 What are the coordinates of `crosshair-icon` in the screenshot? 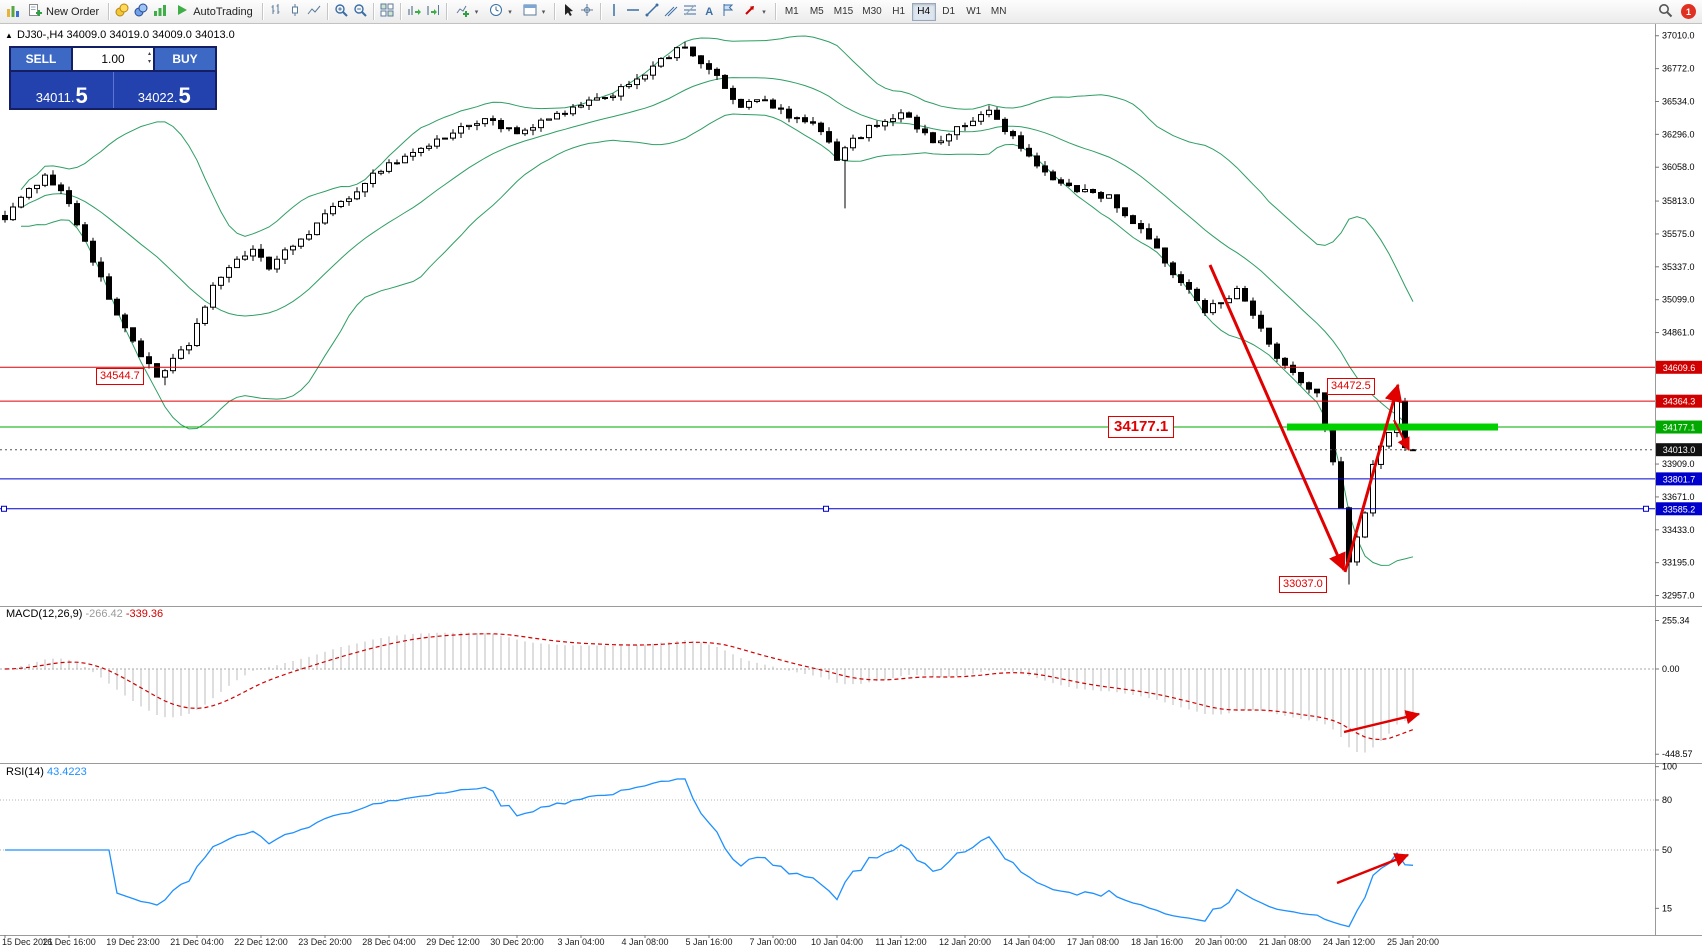 It's located at (587, 11).